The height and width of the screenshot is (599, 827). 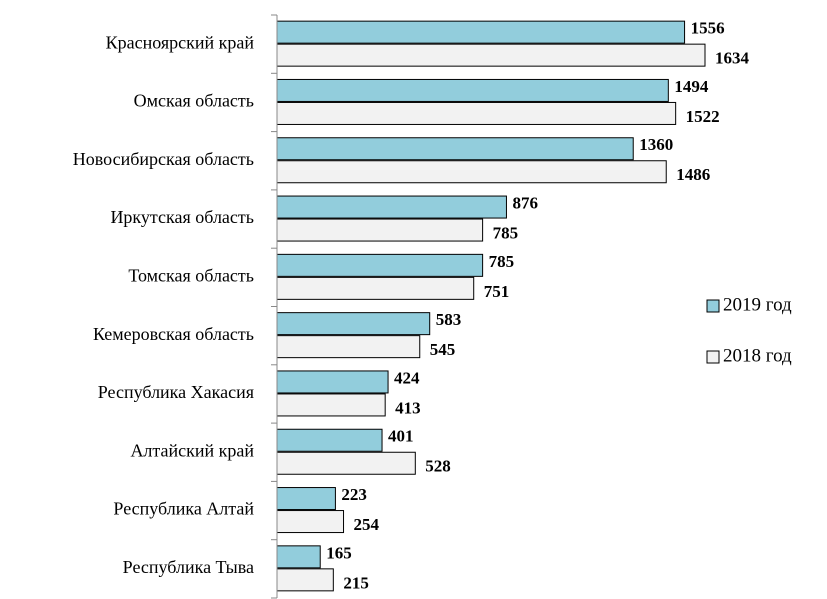 I want to click on value-label: 254, so click(x=367, y=524).